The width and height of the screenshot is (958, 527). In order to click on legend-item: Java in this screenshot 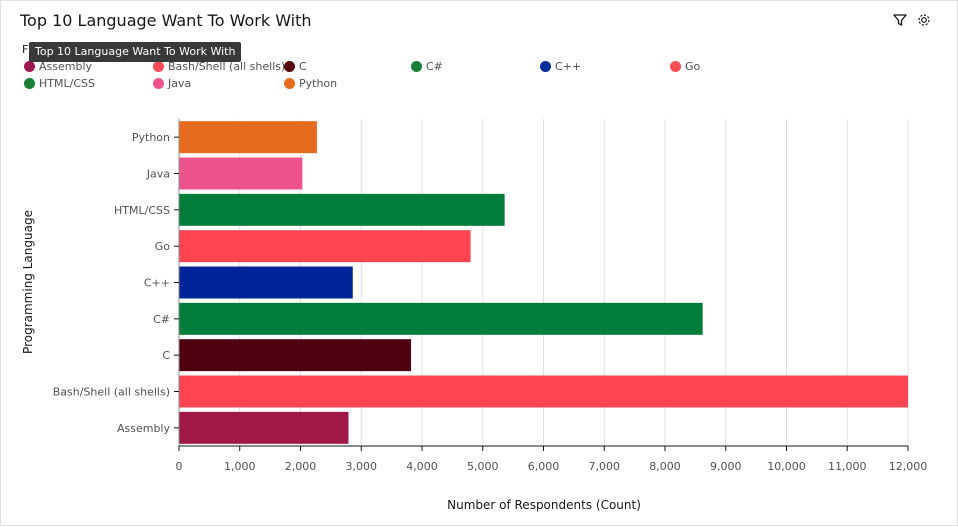, I will do `click(172, 83)`.